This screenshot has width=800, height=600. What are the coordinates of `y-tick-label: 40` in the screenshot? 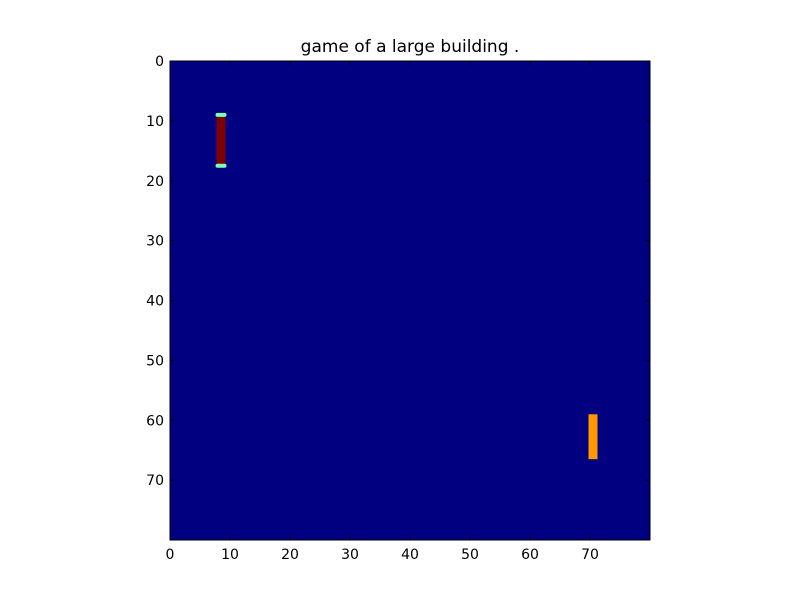 It's located at (155, 302).